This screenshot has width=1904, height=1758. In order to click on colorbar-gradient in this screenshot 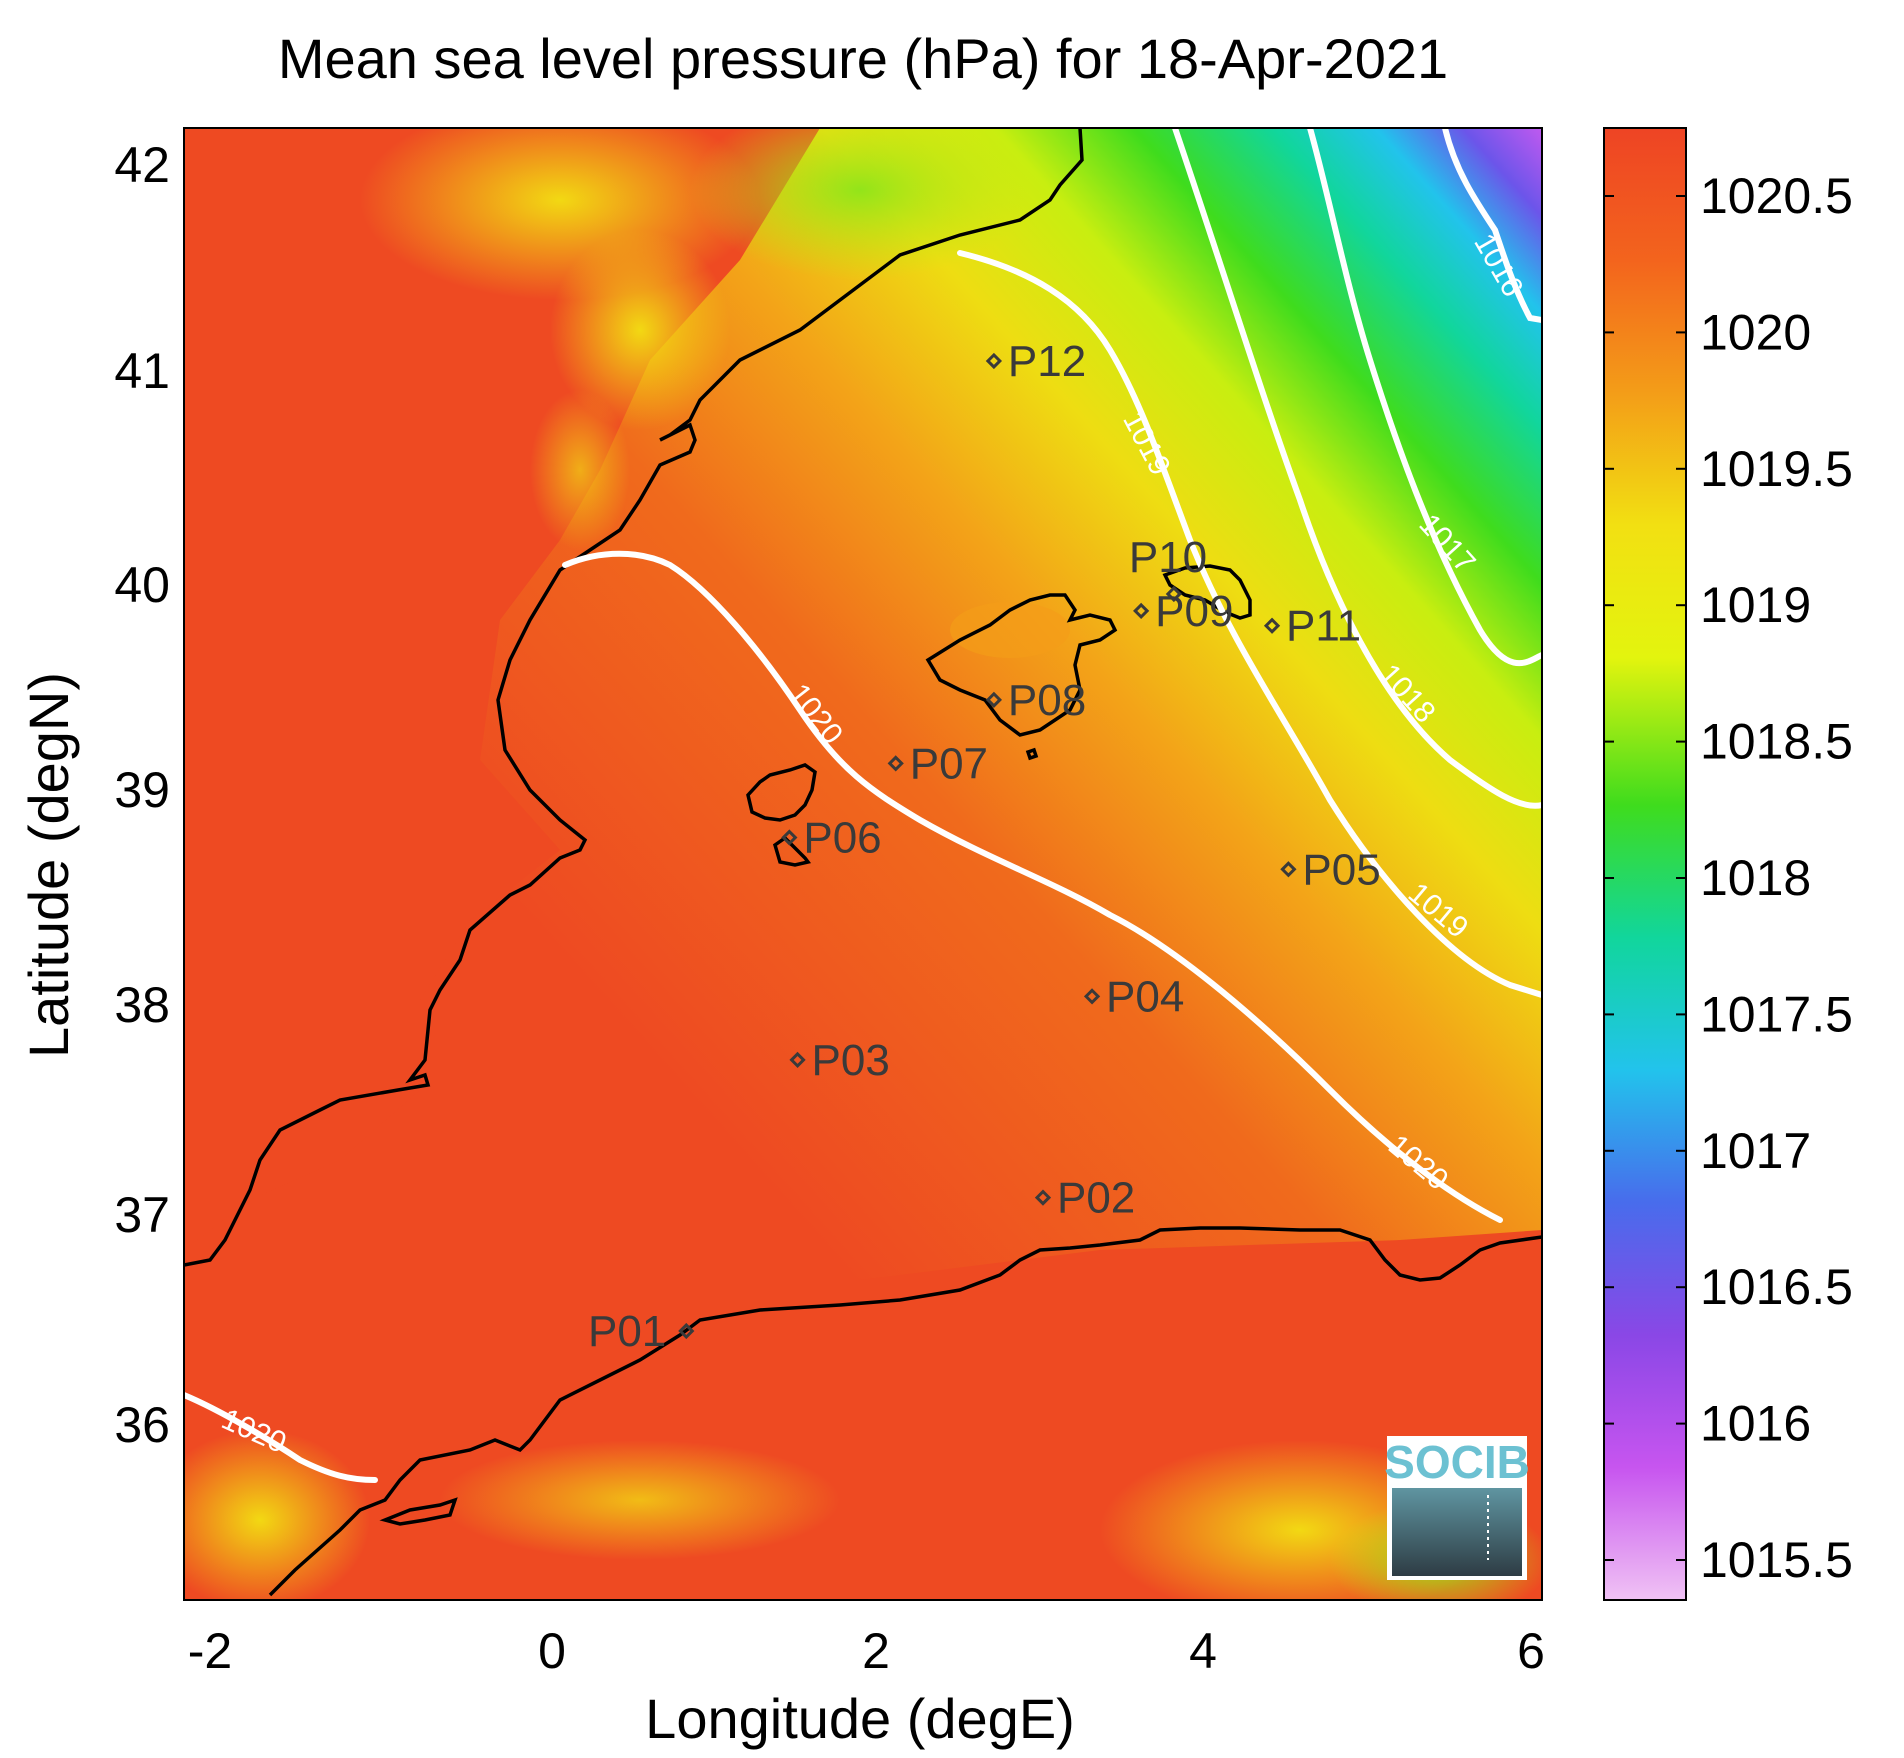, I will do `click(1645, 864)`.